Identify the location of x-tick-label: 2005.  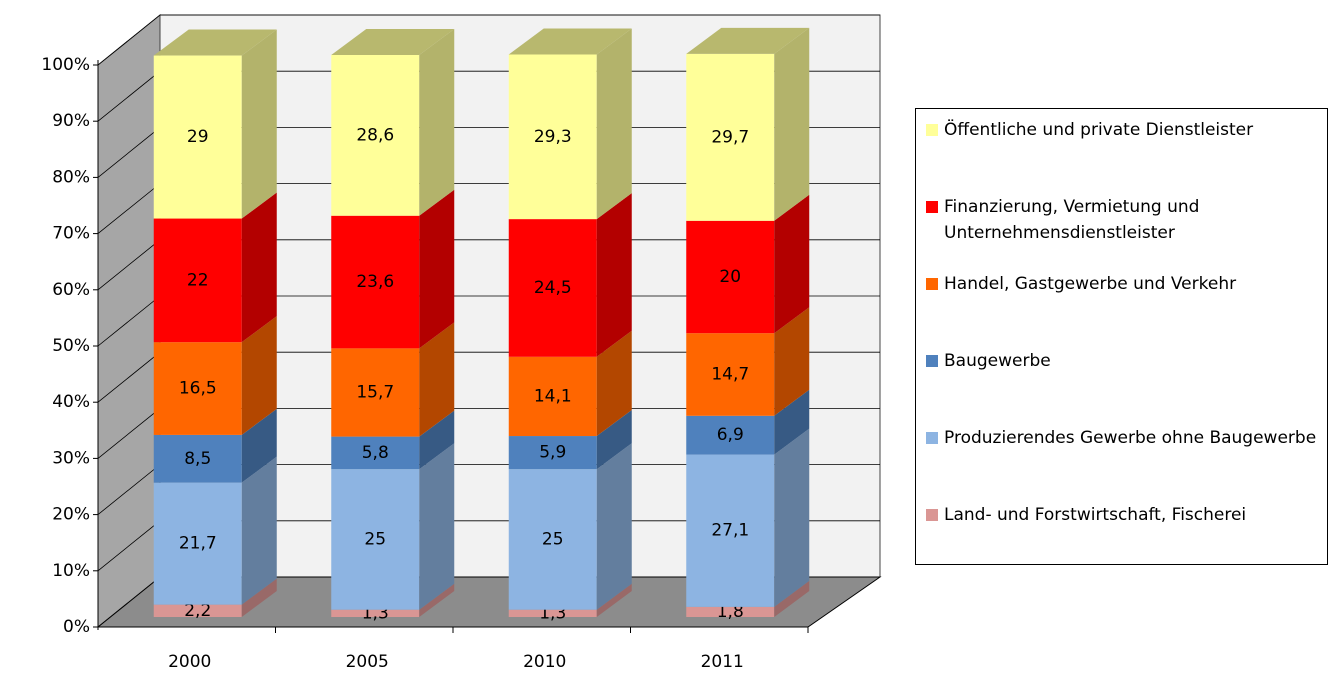
(367, 662).